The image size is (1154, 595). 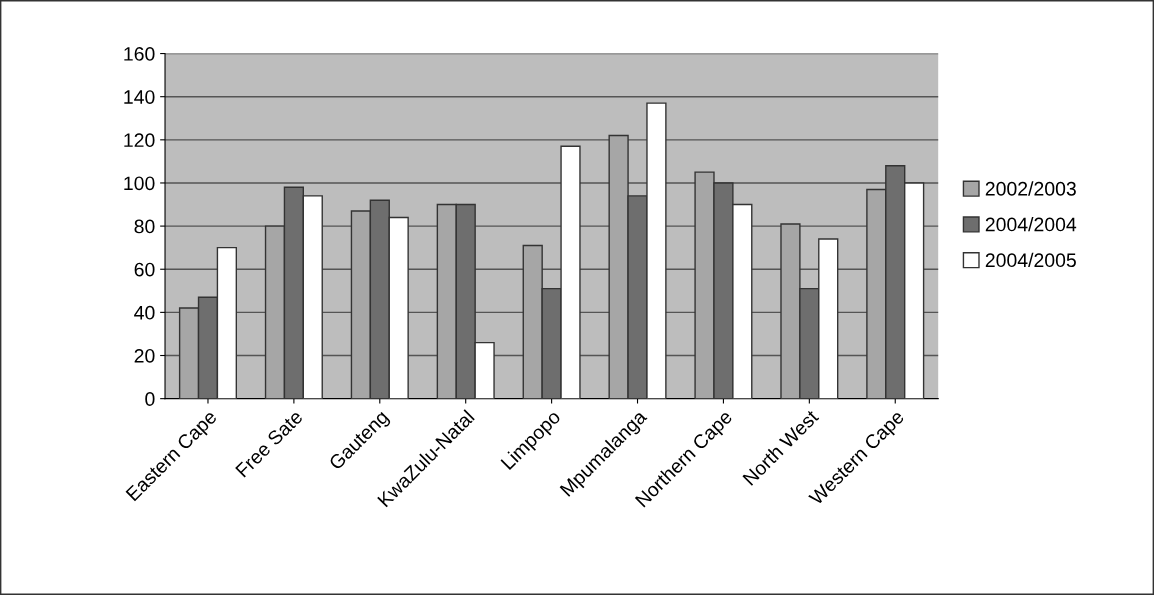 I want to click on y-tick-label: 20, so click(x=144, y=355).